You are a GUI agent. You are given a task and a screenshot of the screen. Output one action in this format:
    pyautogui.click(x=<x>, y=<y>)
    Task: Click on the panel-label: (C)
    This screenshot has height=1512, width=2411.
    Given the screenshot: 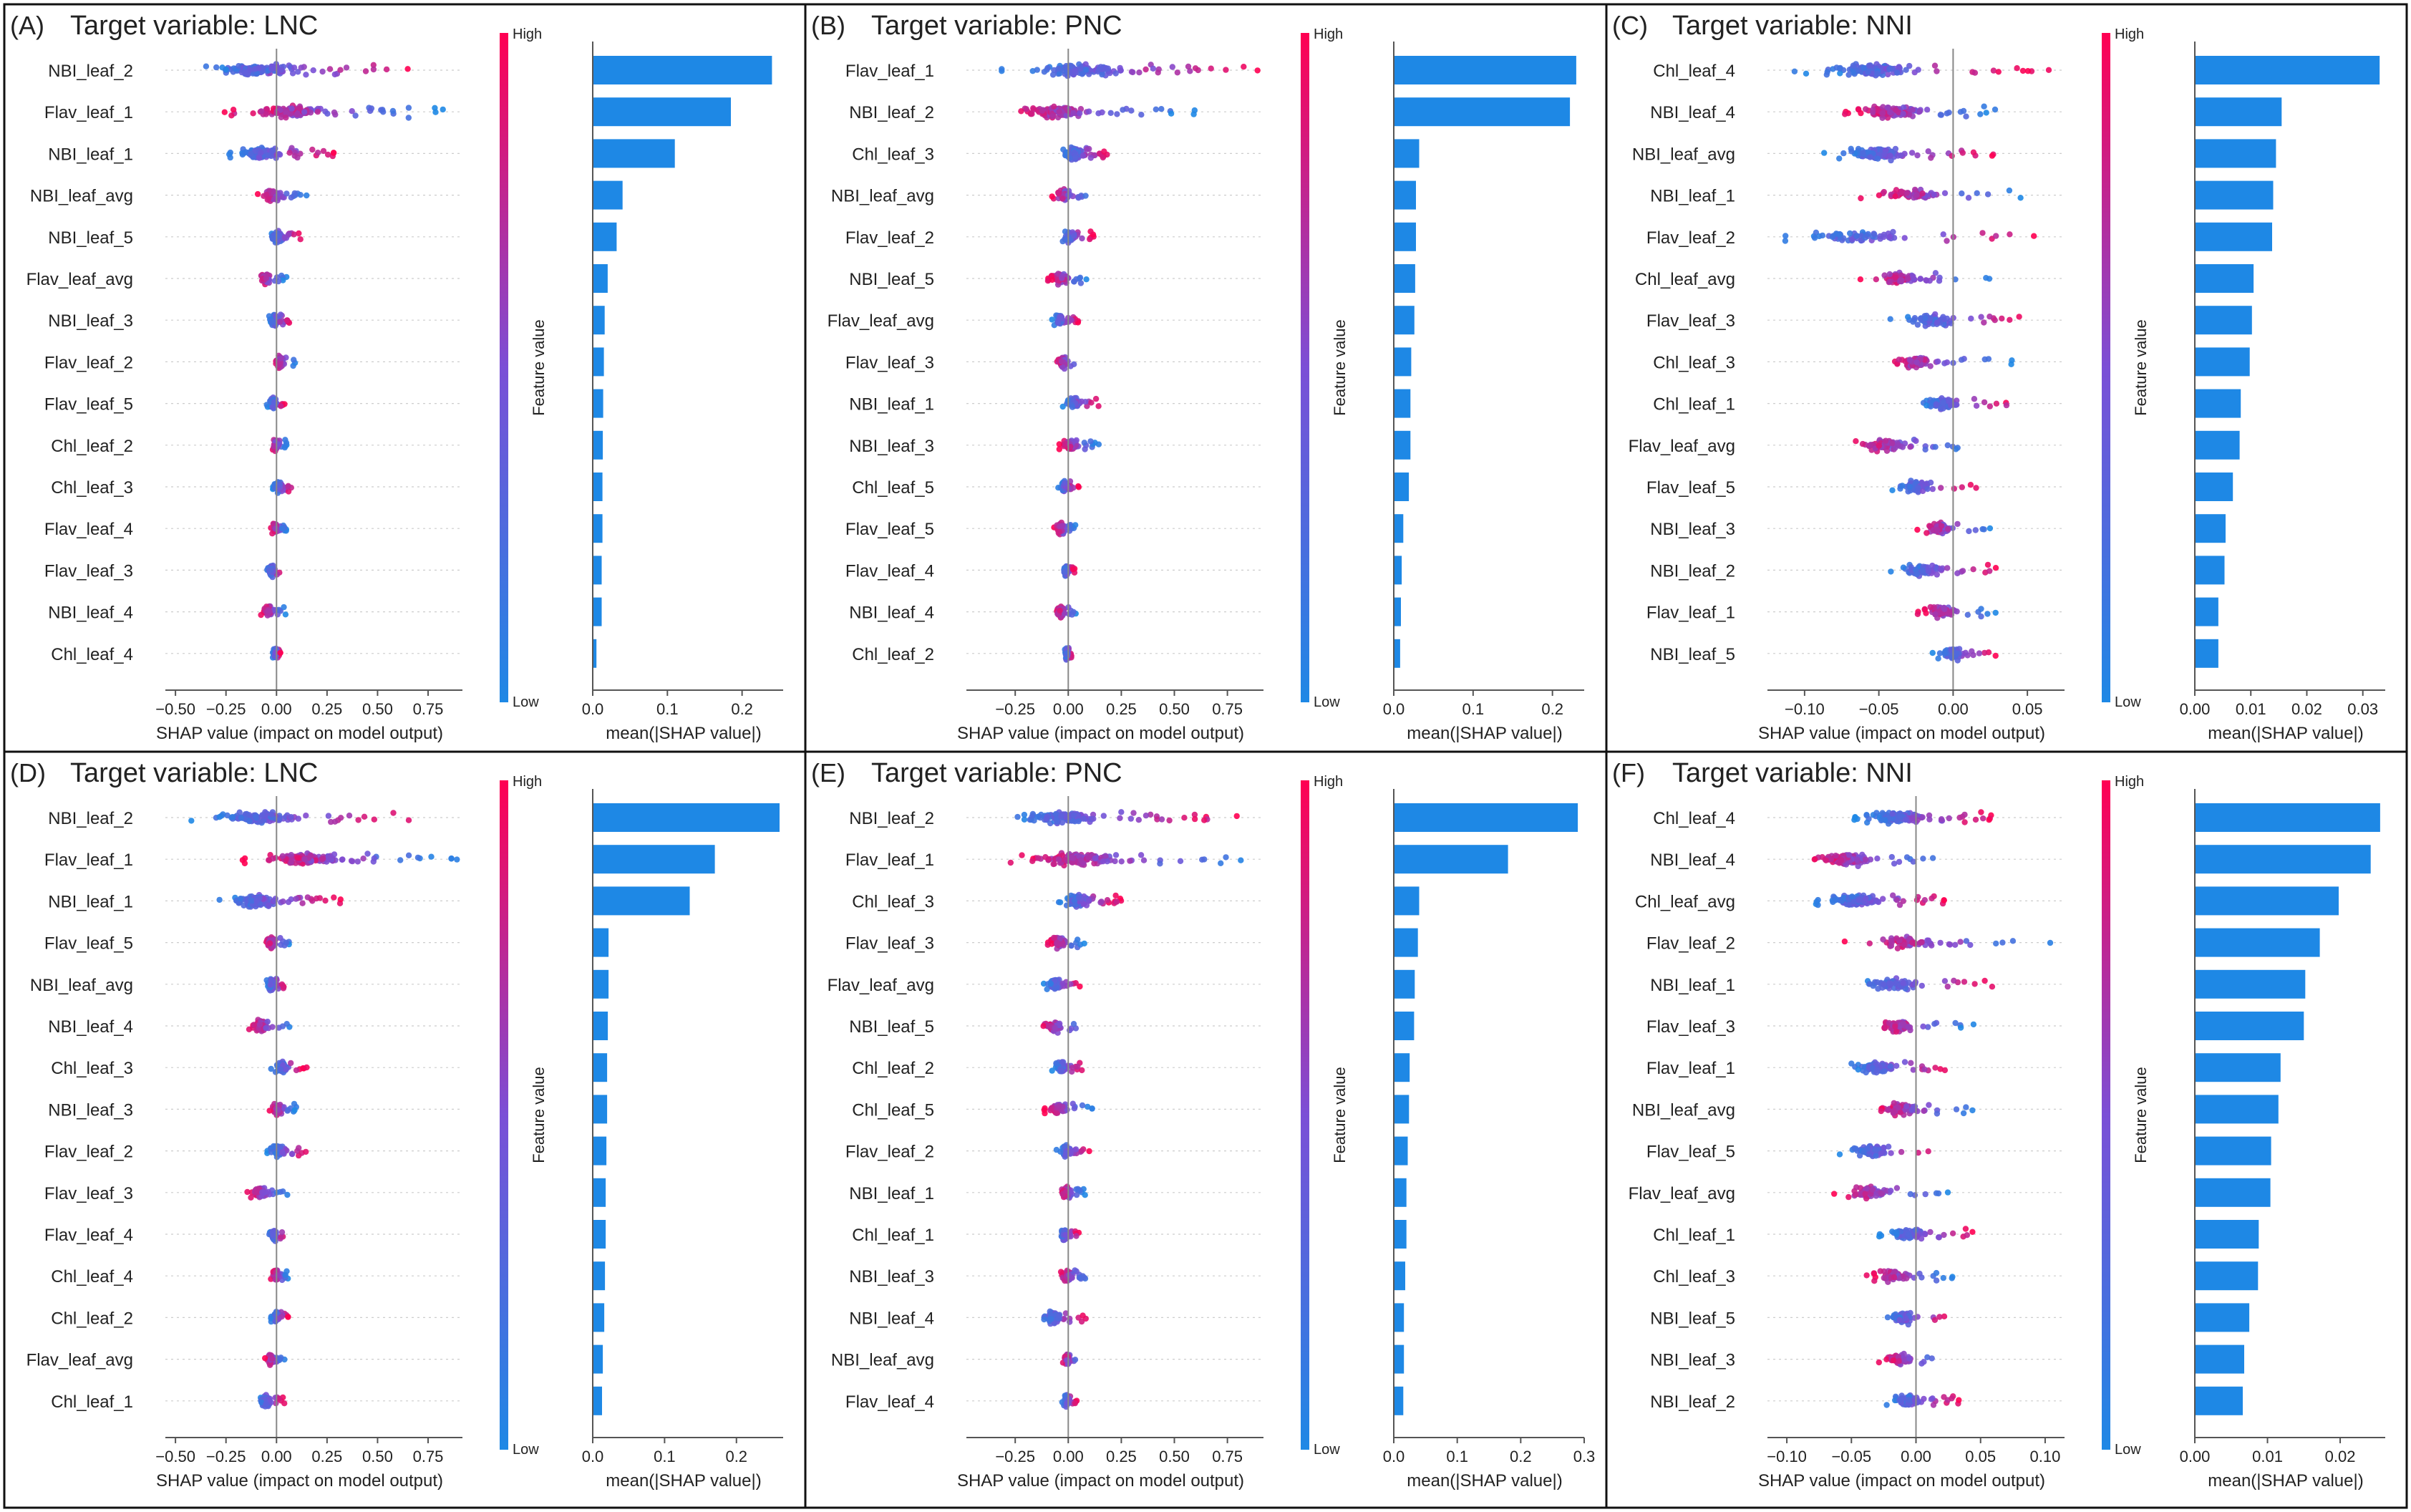 What is the action you would take?
    pyautogui.click(x=1630, y=26)
    